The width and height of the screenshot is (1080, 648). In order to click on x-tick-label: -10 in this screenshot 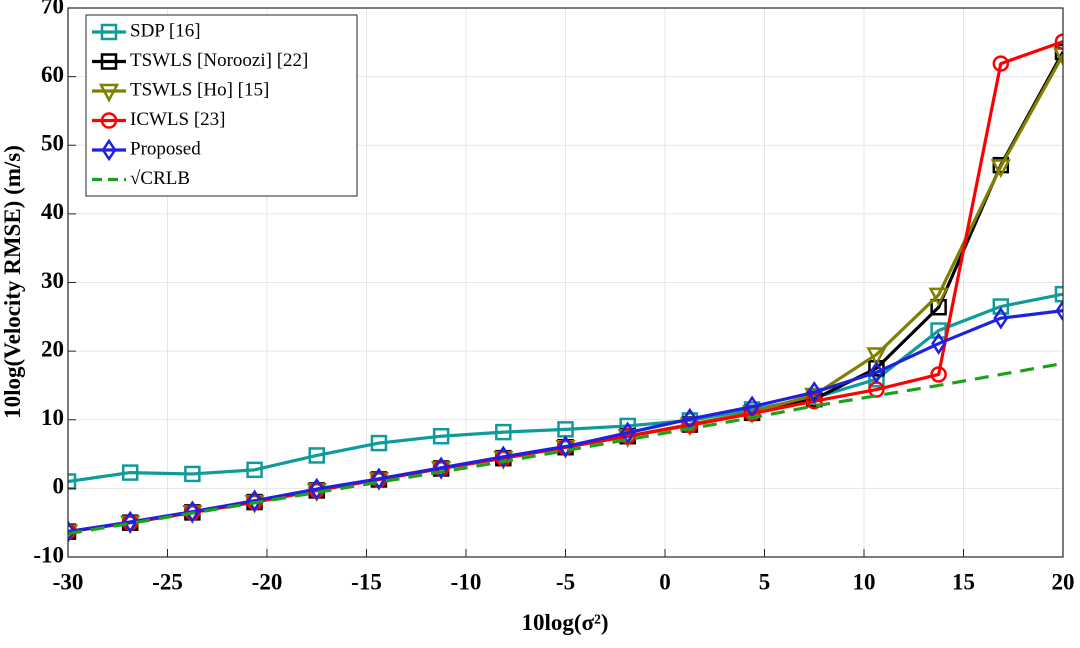, I will do `click(466, 581)`.